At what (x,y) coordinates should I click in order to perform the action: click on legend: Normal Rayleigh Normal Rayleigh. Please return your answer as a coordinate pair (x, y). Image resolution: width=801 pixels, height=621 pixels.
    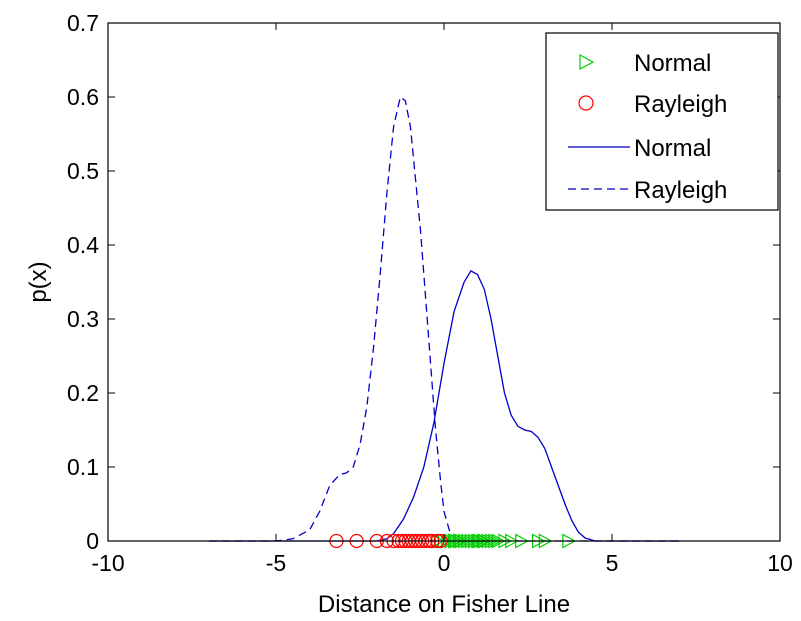
    Looking at the image, I should click on (662, 121).